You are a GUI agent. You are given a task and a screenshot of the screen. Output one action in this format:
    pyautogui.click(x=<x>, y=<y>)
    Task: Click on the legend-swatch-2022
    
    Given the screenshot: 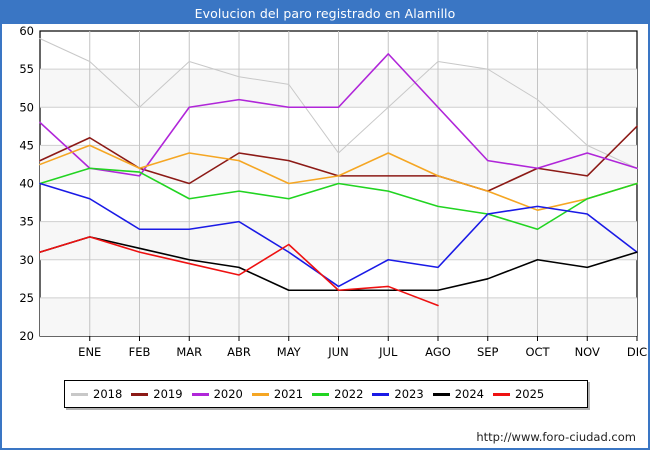 What is the action you would take?
    pyautogui.click(x=321, y=394)
    